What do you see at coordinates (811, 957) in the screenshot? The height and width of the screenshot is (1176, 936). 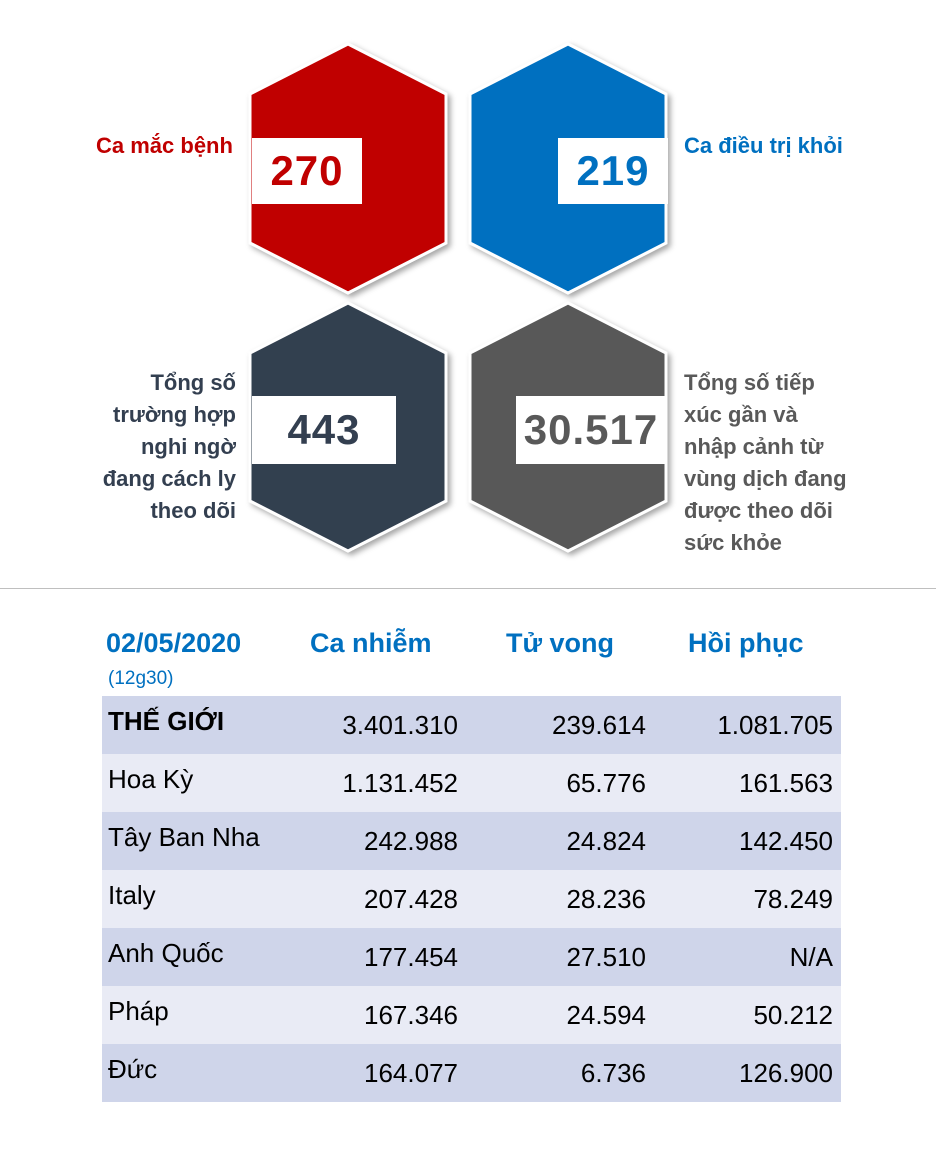 I see `recovered-cell: N/A` at bounding box center [811, 957].